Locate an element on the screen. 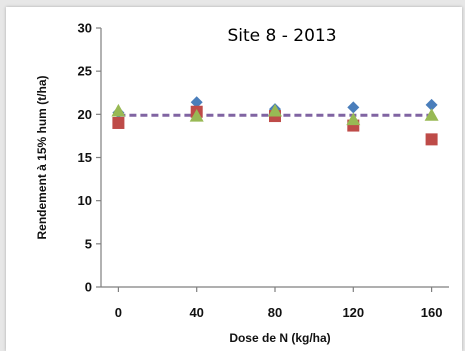 This screenshot has width=465, height=351. x-tick-label: 120 is located at coordinates (353, 312).